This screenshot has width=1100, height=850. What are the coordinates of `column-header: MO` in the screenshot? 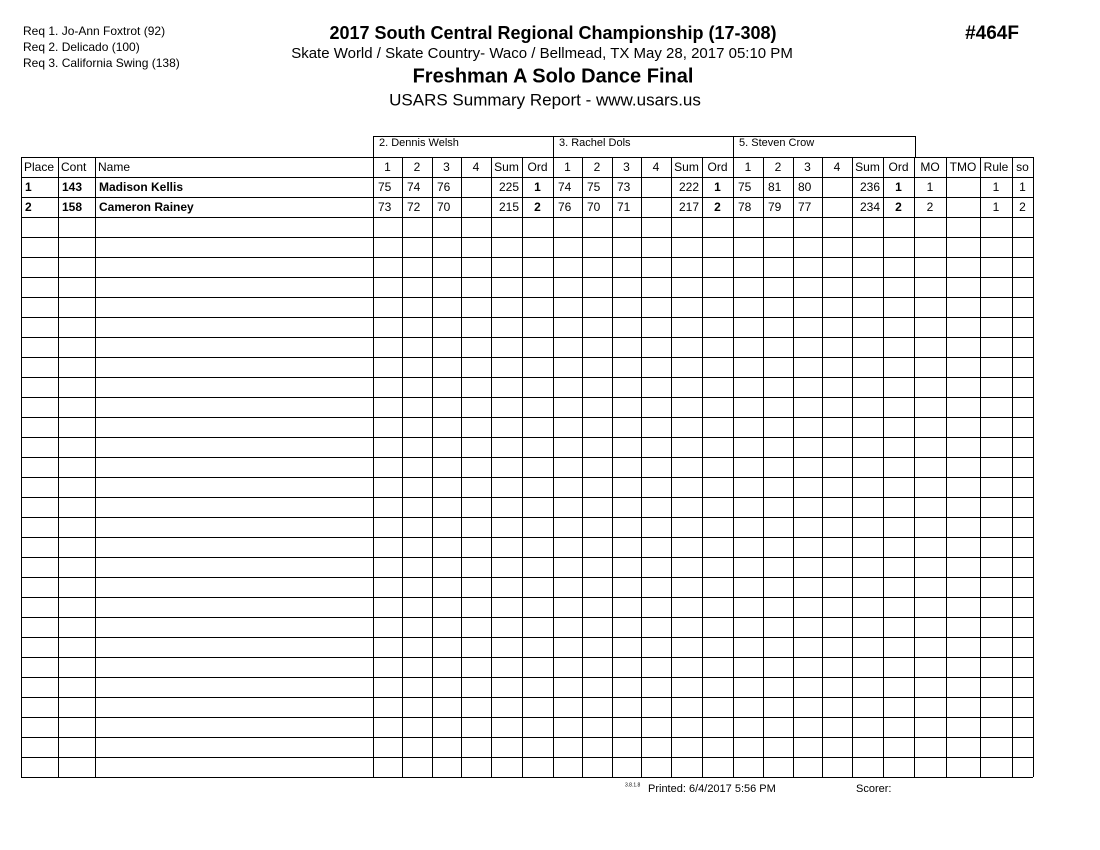 It's located at (929, 167).